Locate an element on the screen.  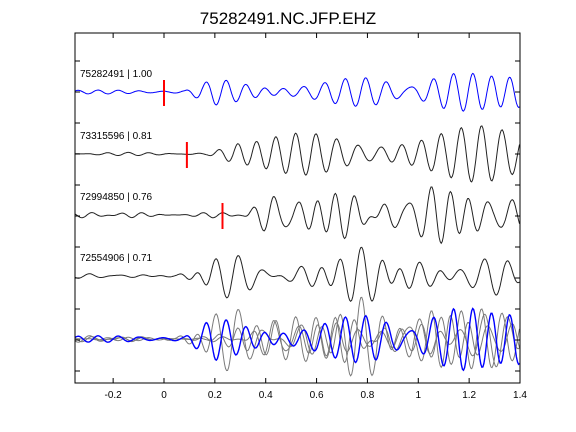
x-tick-label: 0.2 is located at coordinates (215, 395).